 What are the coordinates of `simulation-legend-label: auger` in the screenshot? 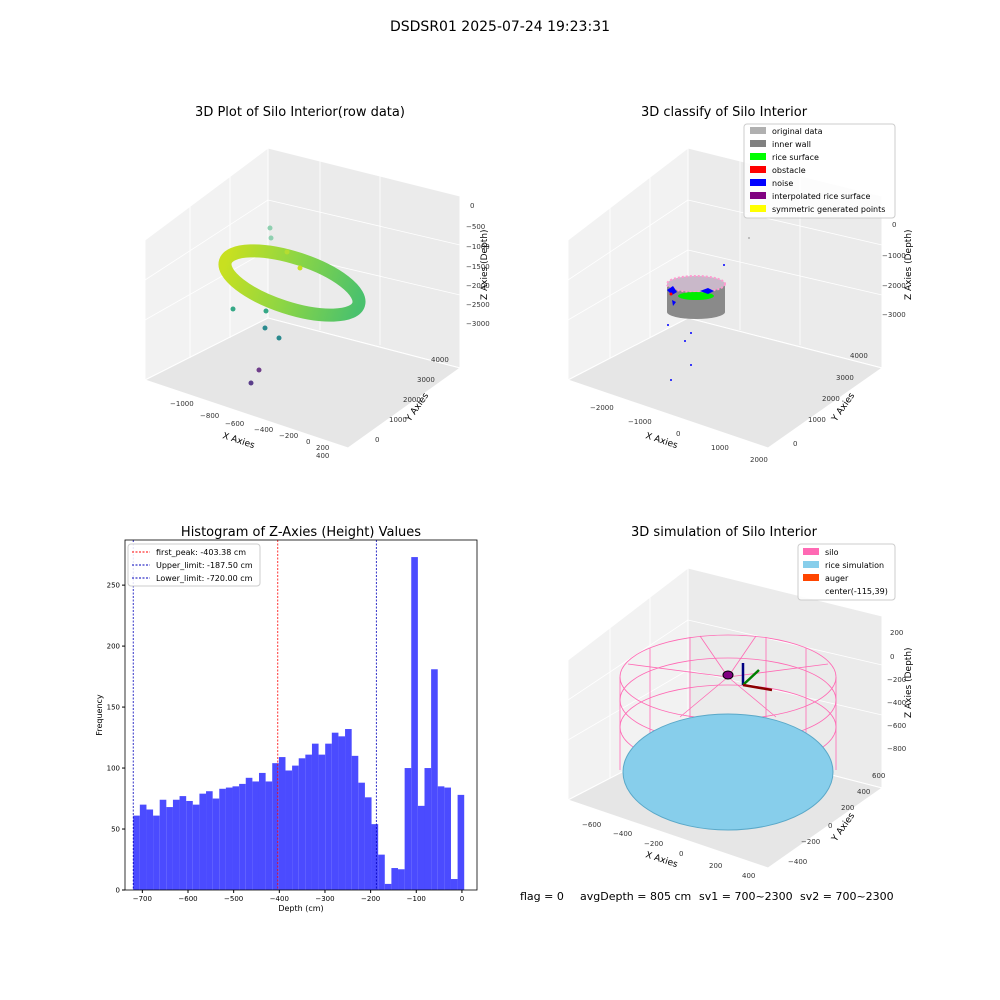 It's located at (837, 578).